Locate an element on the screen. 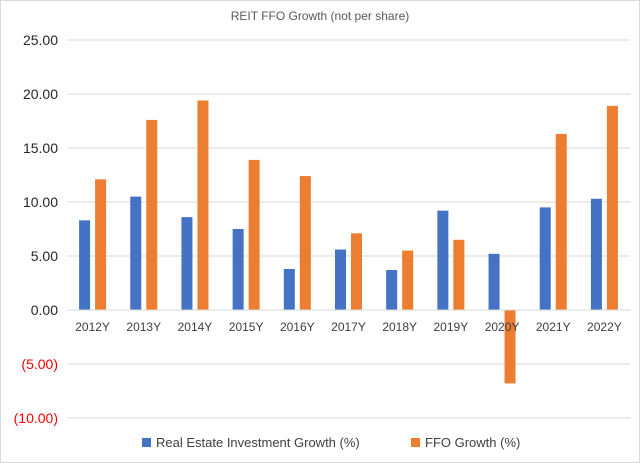  x-tick-label: 2021Y is located at coordinates (553, 327).